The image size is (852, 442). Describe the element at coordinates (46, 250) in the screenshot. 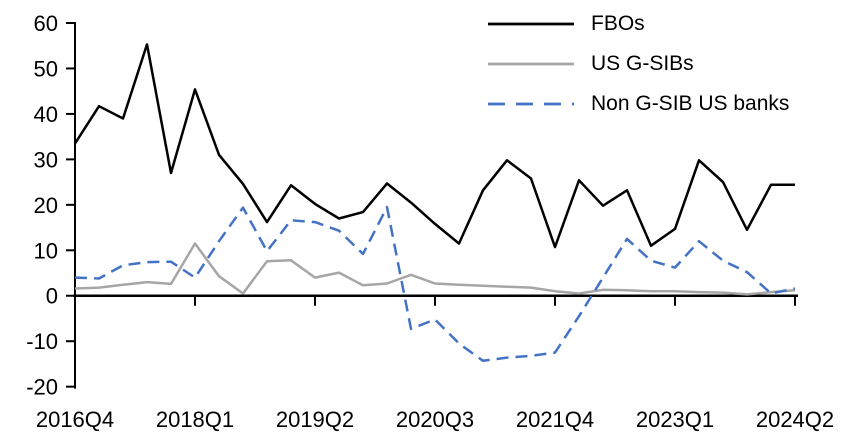

I see `y-tick-label: 10` at that location.